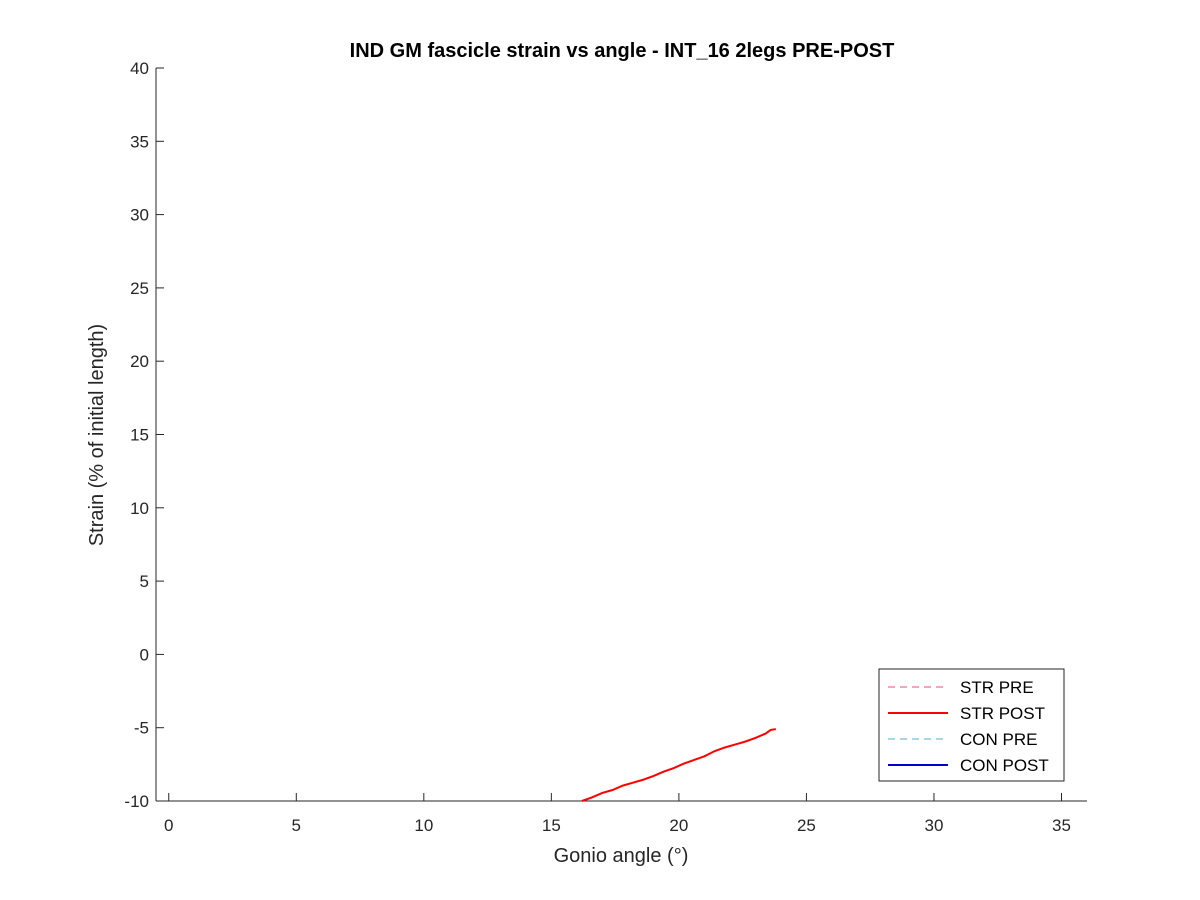 The height and width of the screenshot is (900, 1200). I want to click on x-axis-label: Gonio angle (°), so click(621, 856).